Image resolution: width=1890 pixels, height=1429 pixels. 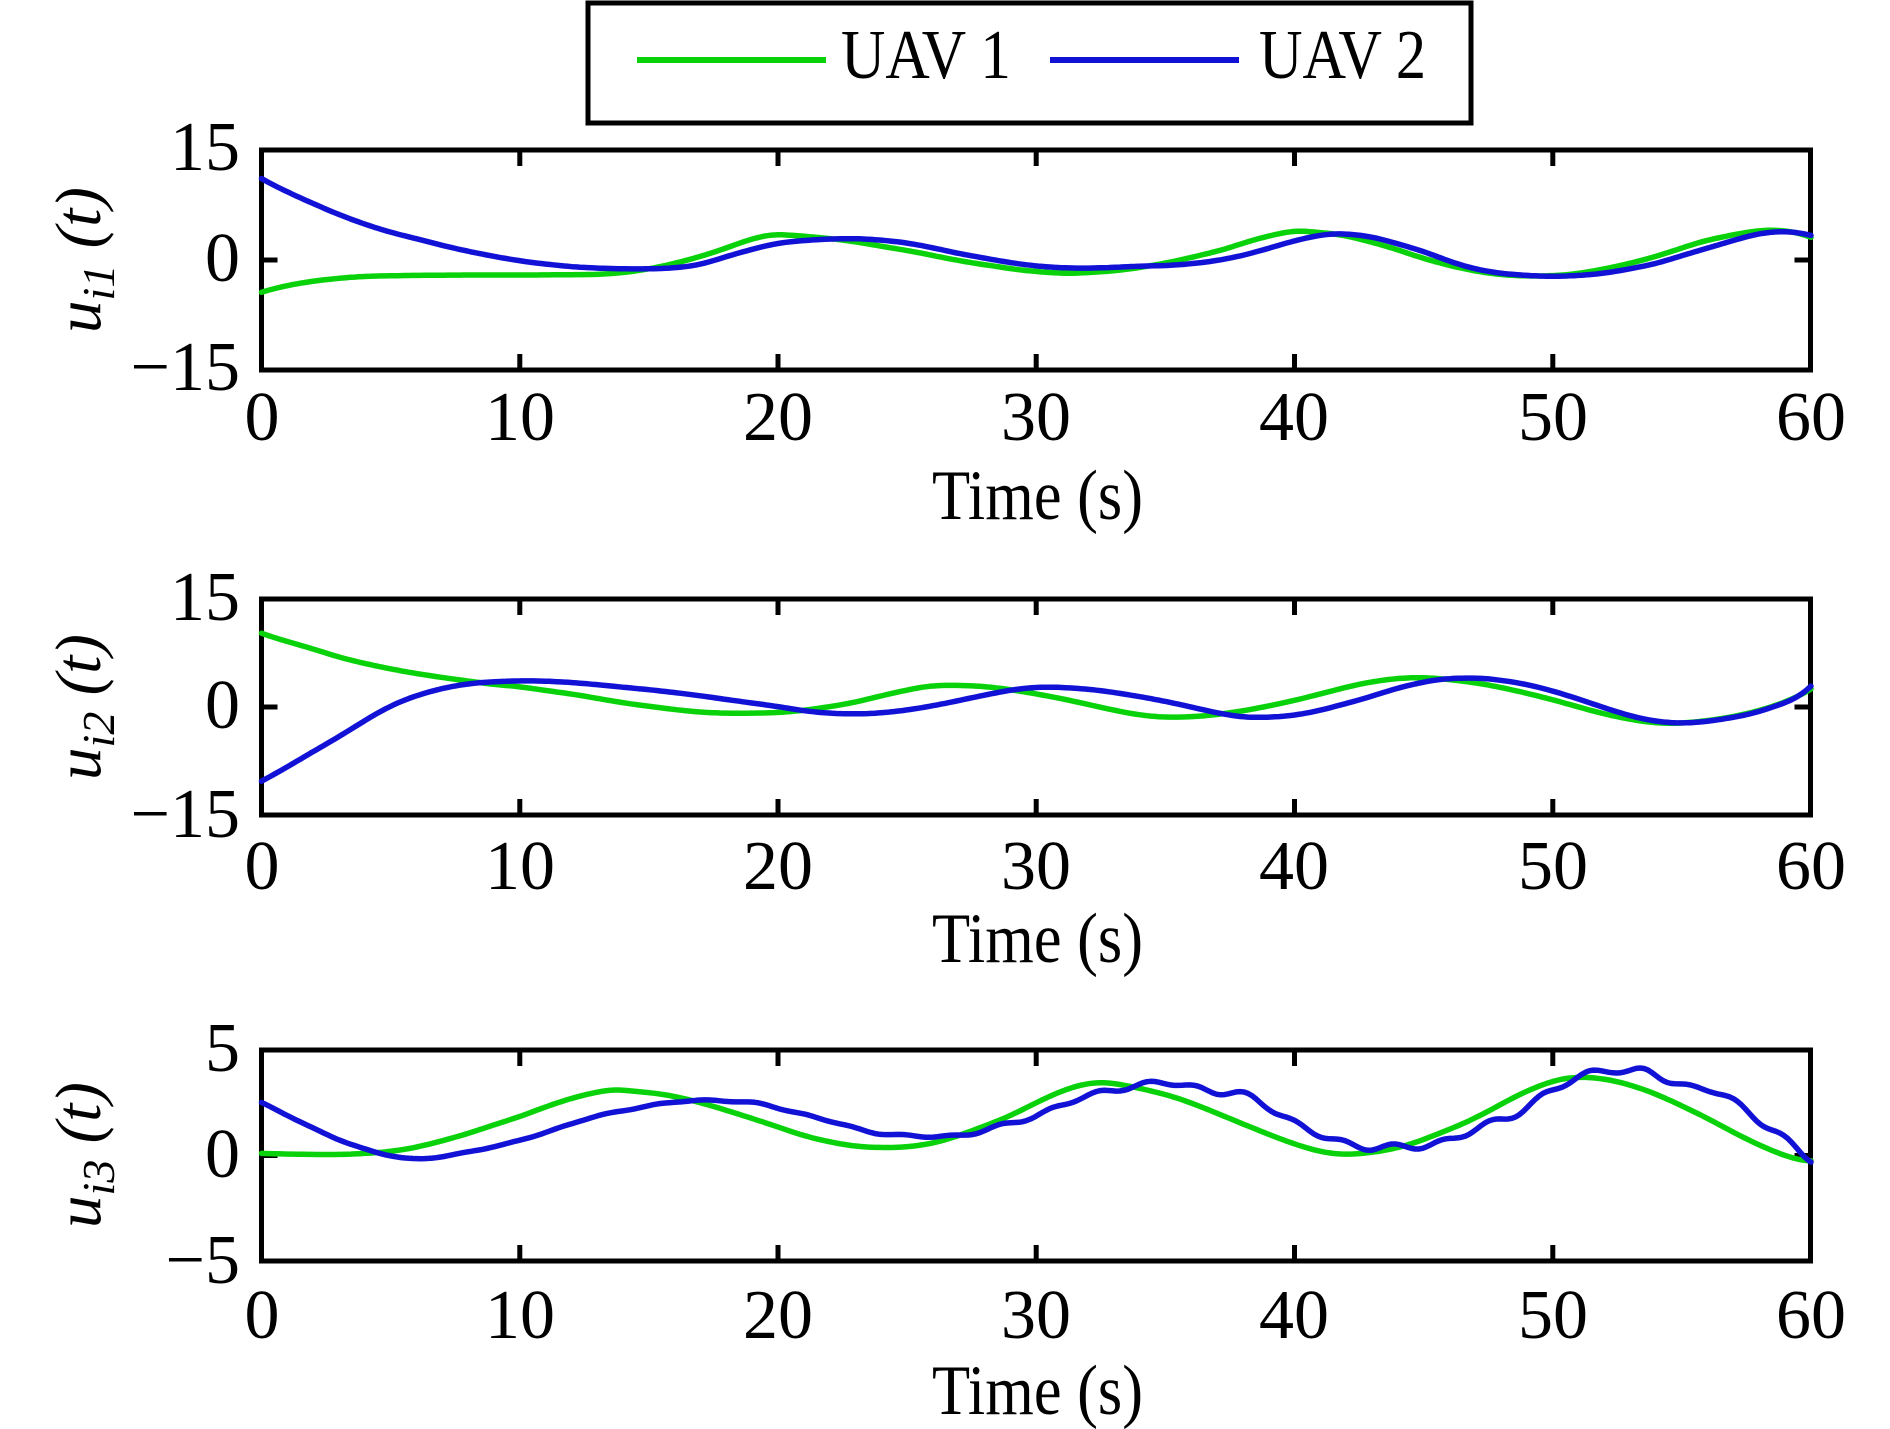 I want to click on svg-text: ui2 (t), so click(x=83, y=707).